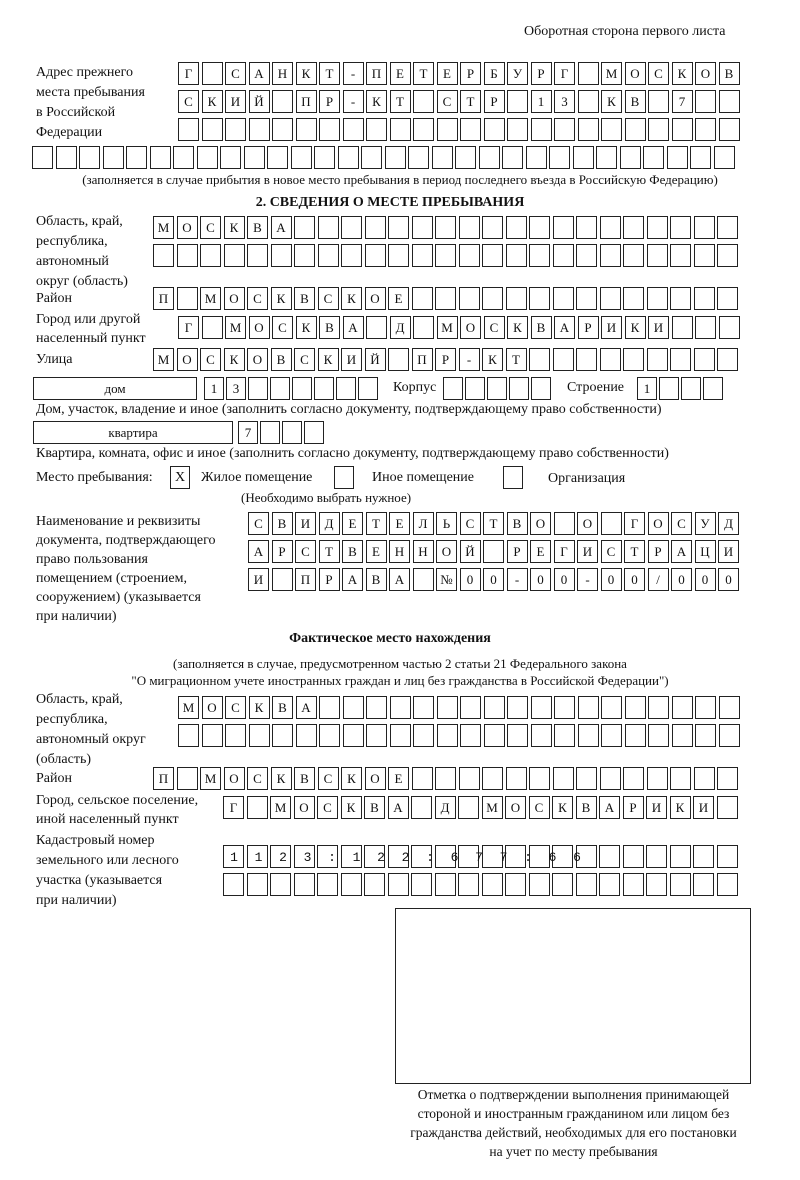 The height and width of the screenshot is (1180, 800). Describe the element at coordinates (248, 432) in the screenshot. I see `char-cell: 7` at that location.